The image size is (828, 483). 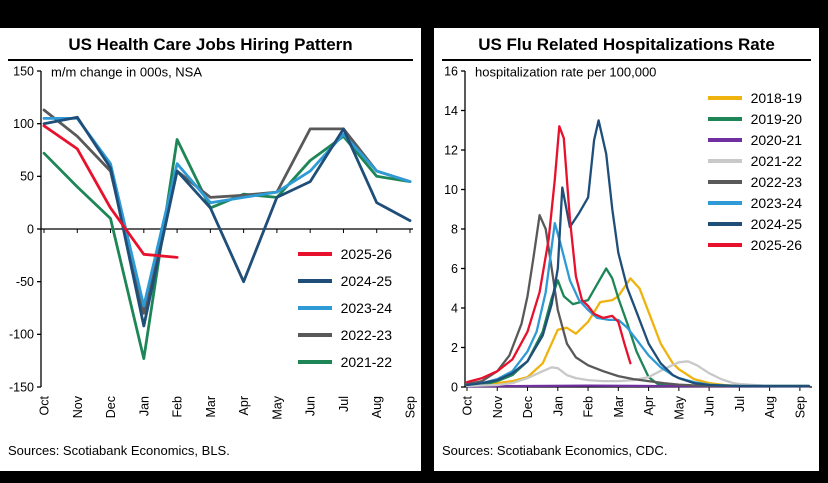 What do you see at coordinates (451, 111) in the screenshot?
I see `svg-text: 14` at bounding box center [451, 111].